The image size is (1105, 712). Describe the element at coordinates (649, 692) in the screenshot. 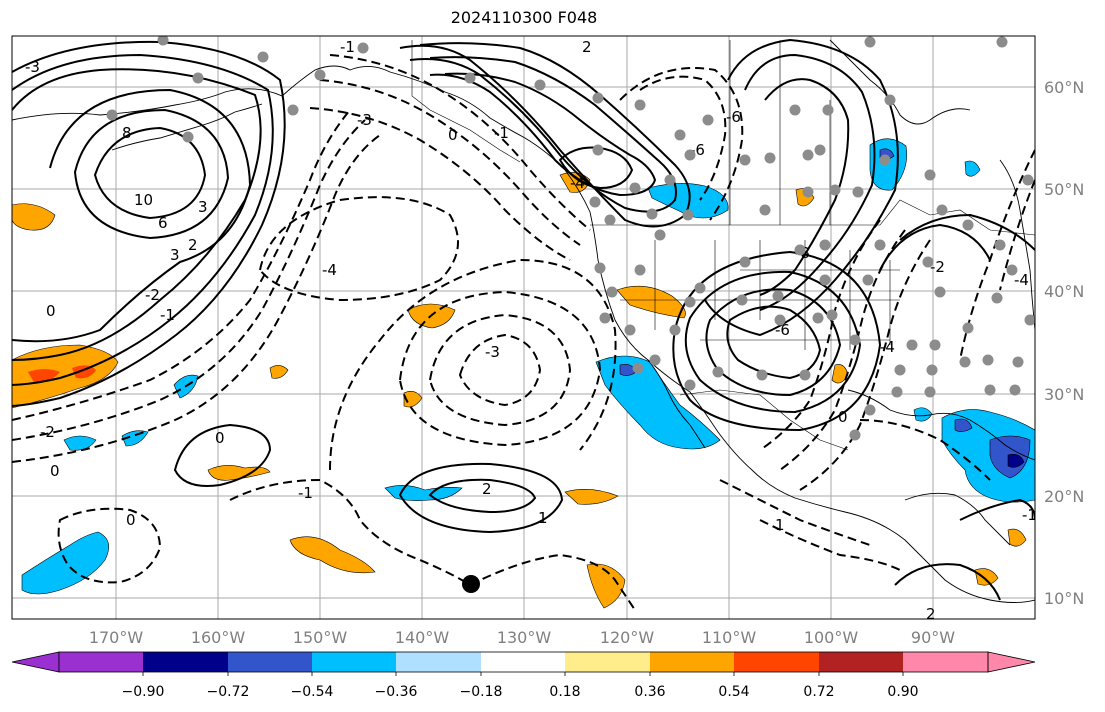

I see `colorbar-tick-label: 0.36` at that location.